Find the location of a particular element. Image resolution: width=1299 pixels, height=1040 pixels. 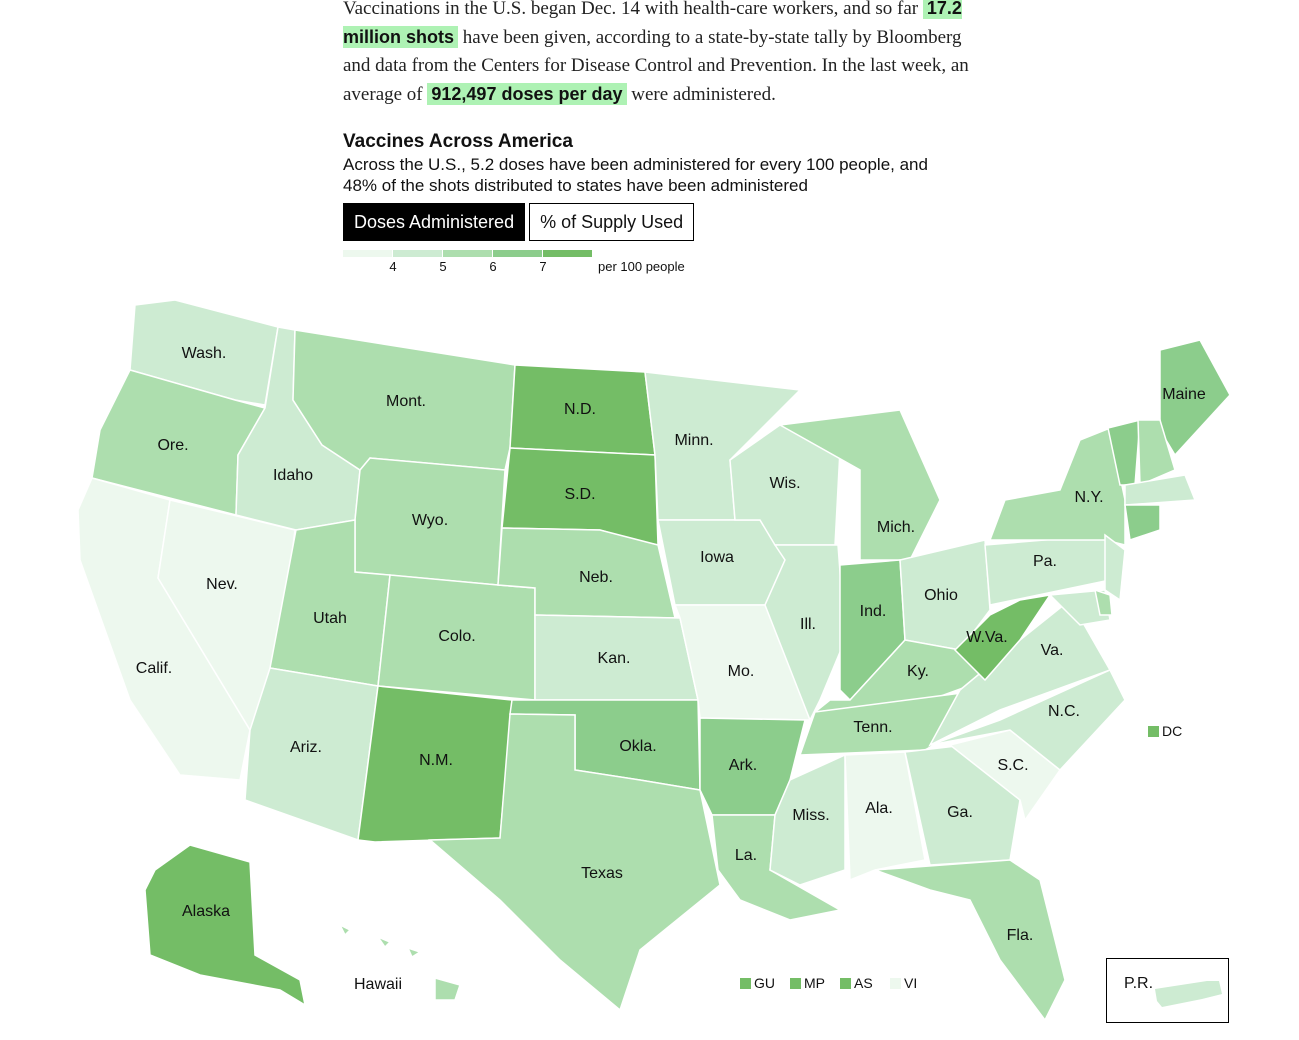

state-label: S.D. is located at coordinates (579, 494).